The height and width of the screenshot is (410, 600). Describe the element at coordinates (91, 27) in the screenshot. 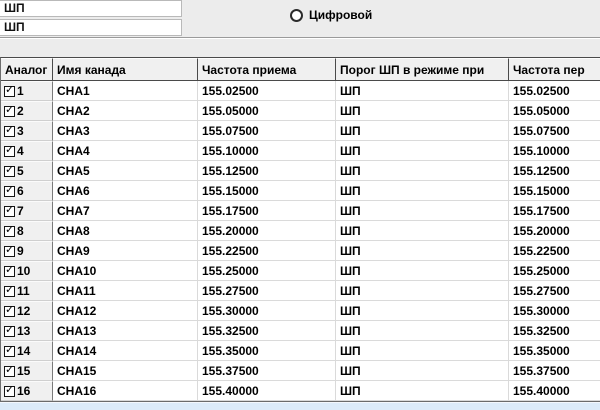

I see `squelch-field-2: ШП` at that location.